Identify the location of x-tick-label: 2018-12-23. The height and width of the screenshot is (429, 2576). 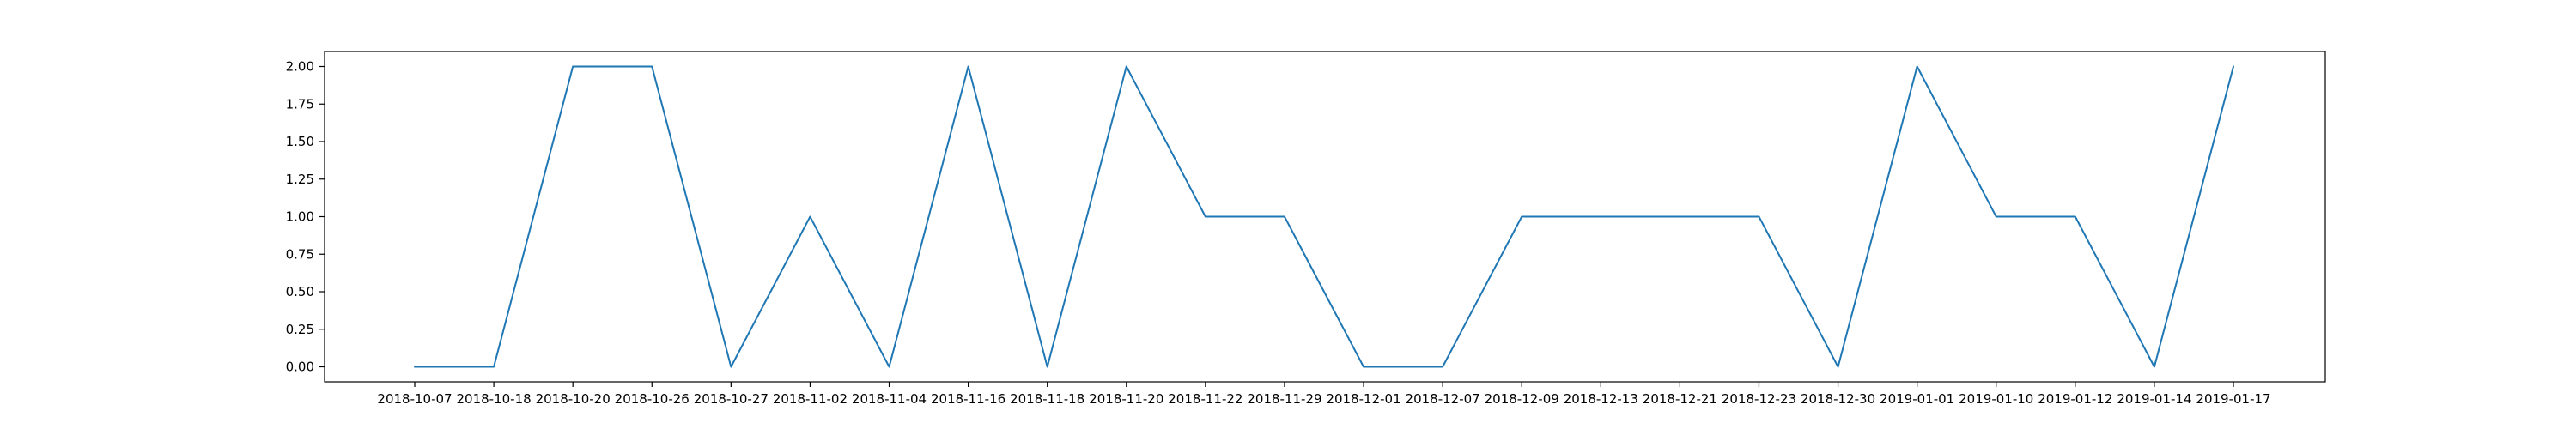
(1759, 399).